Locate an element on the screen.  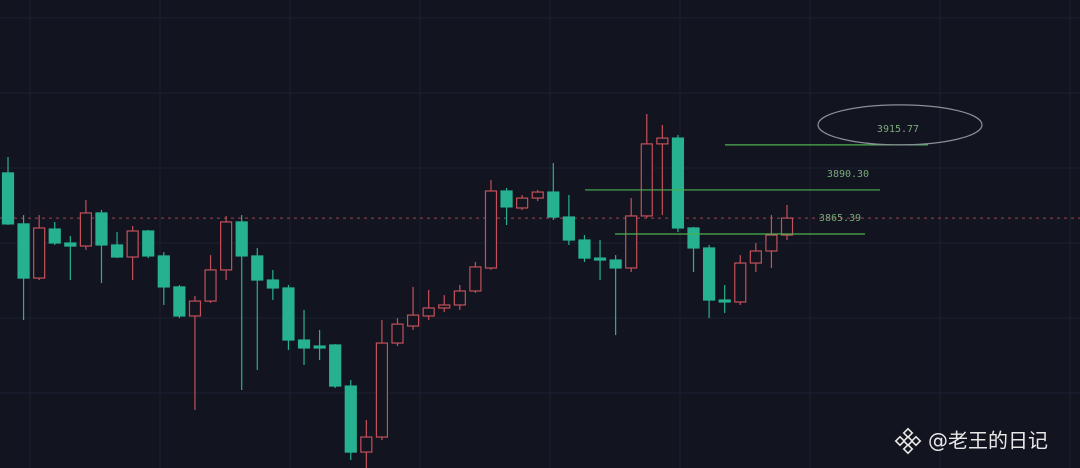
level-label: 3865.39 is located at coordinates (840, 218).